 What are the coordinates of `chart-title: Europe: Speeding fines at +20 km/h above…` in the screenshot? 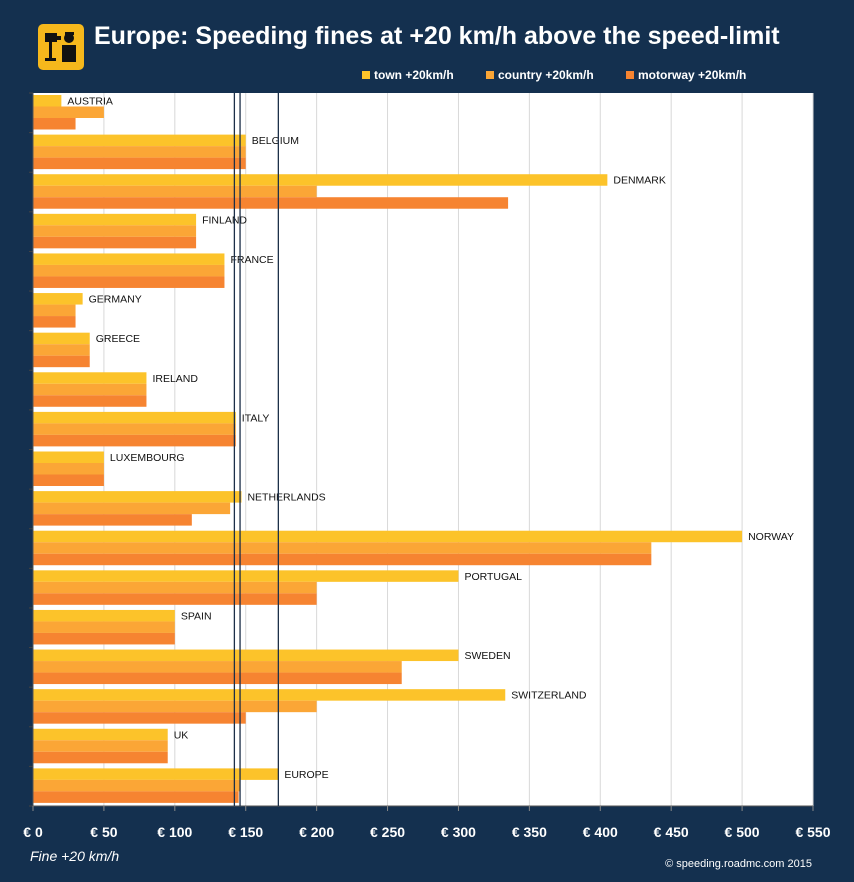 It's located at (437, 36).